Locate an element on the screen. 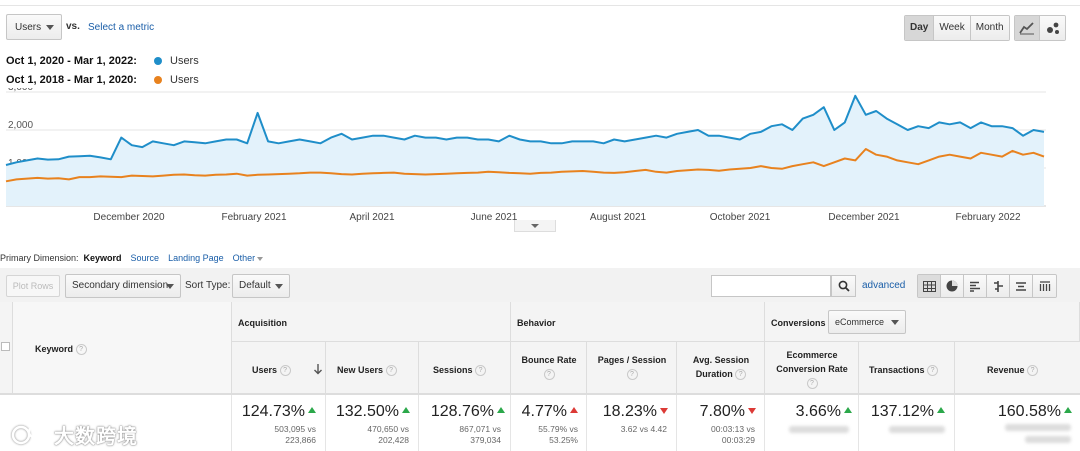 This screenshot has width=1080, height=451. total-revenue-change: 160.58% is located at coordinates (1035, 412).